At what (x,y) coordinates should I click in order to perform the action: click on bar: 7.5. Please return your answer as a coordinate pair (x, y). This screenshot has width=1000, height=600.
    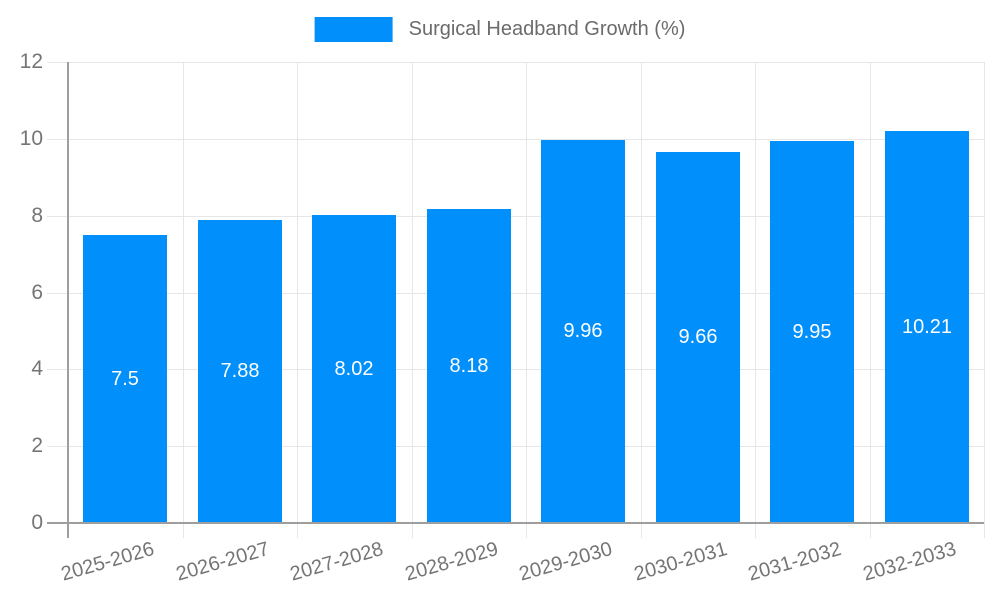
    Looking at the image, I should click on (125, 379).